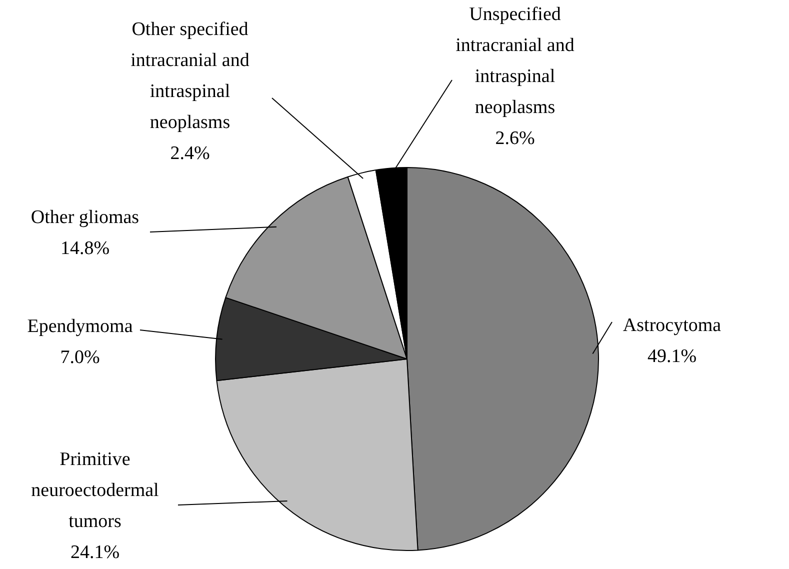 The height and width of the screenshot is (569, 789). I want to click on data-label: 49.1%, so click(672, 356).